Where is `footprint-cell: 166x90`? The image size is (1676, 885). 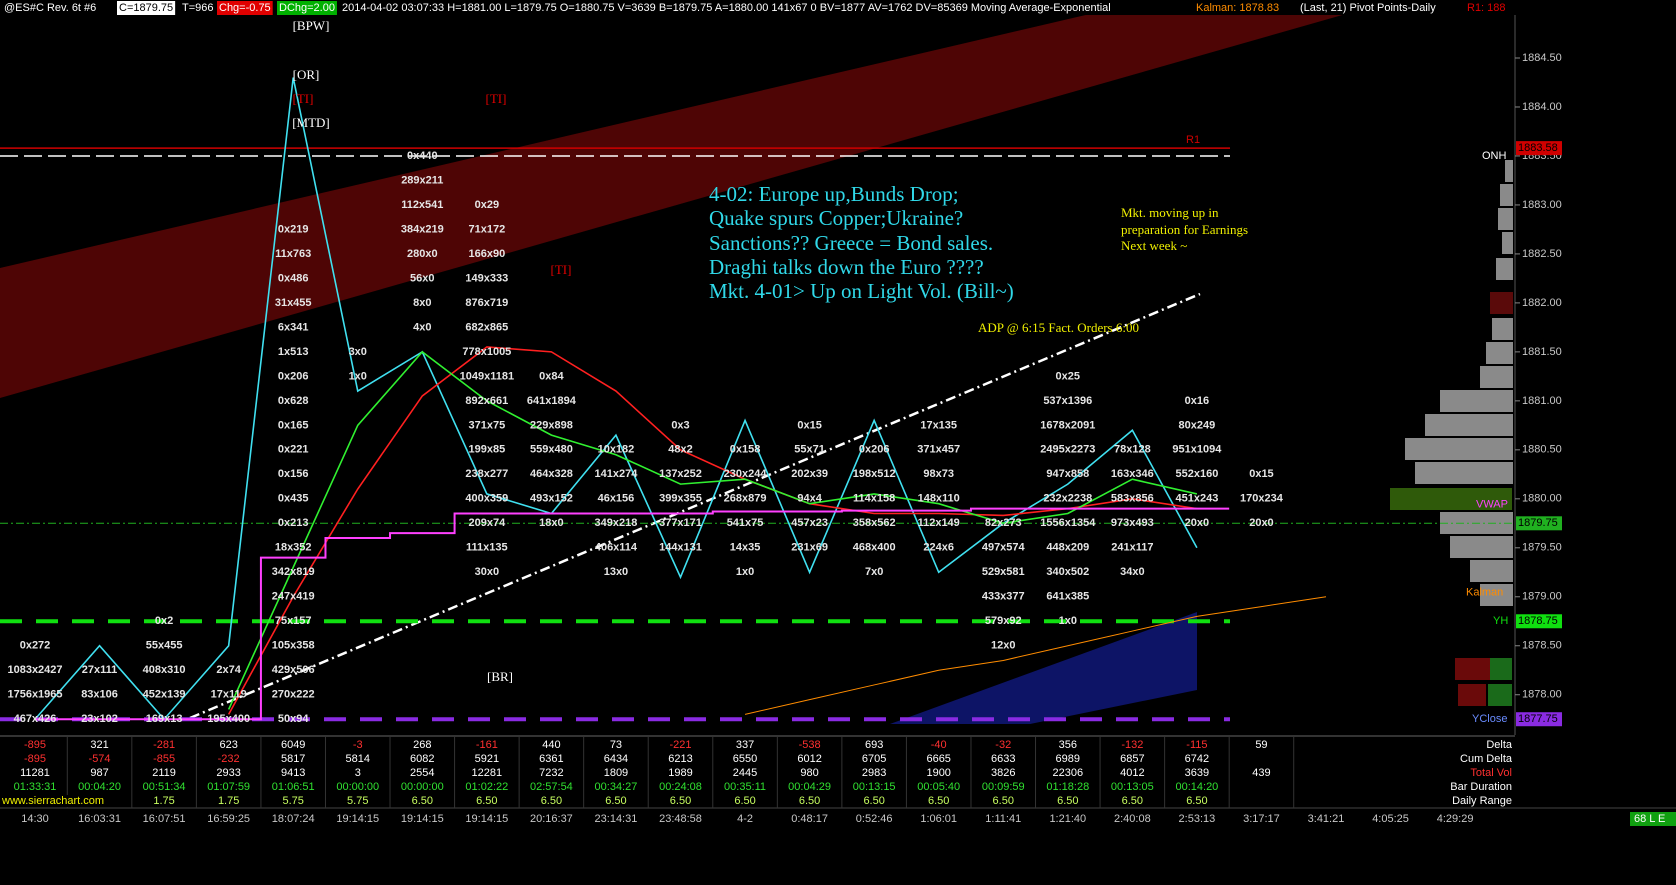 footprint-cell: 166x90 is located at coordinates (486, 254).